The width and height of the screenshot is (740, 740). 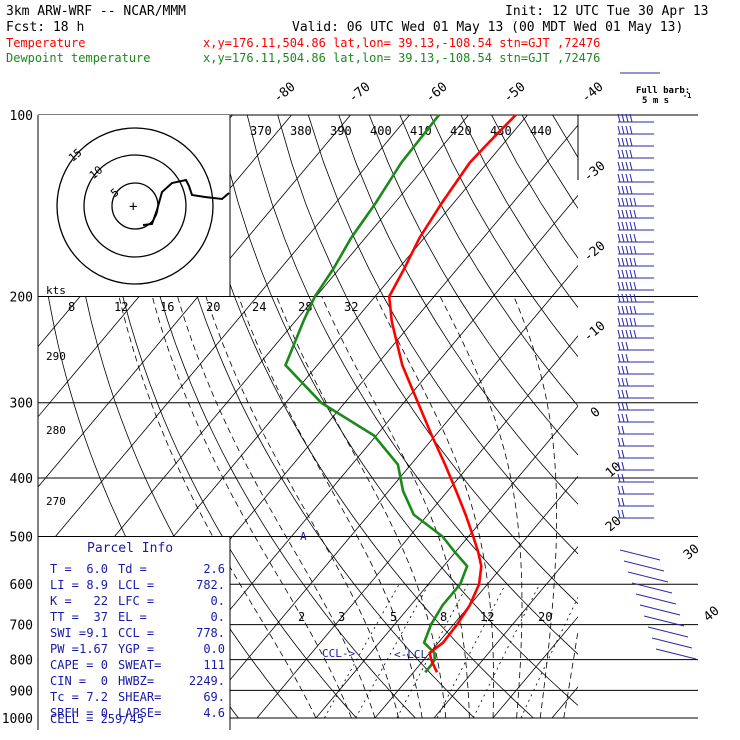 What do you see at coordinates (303, 536) in the screenshot?
I see `level-marker: A` at bounding box center [303, 536].